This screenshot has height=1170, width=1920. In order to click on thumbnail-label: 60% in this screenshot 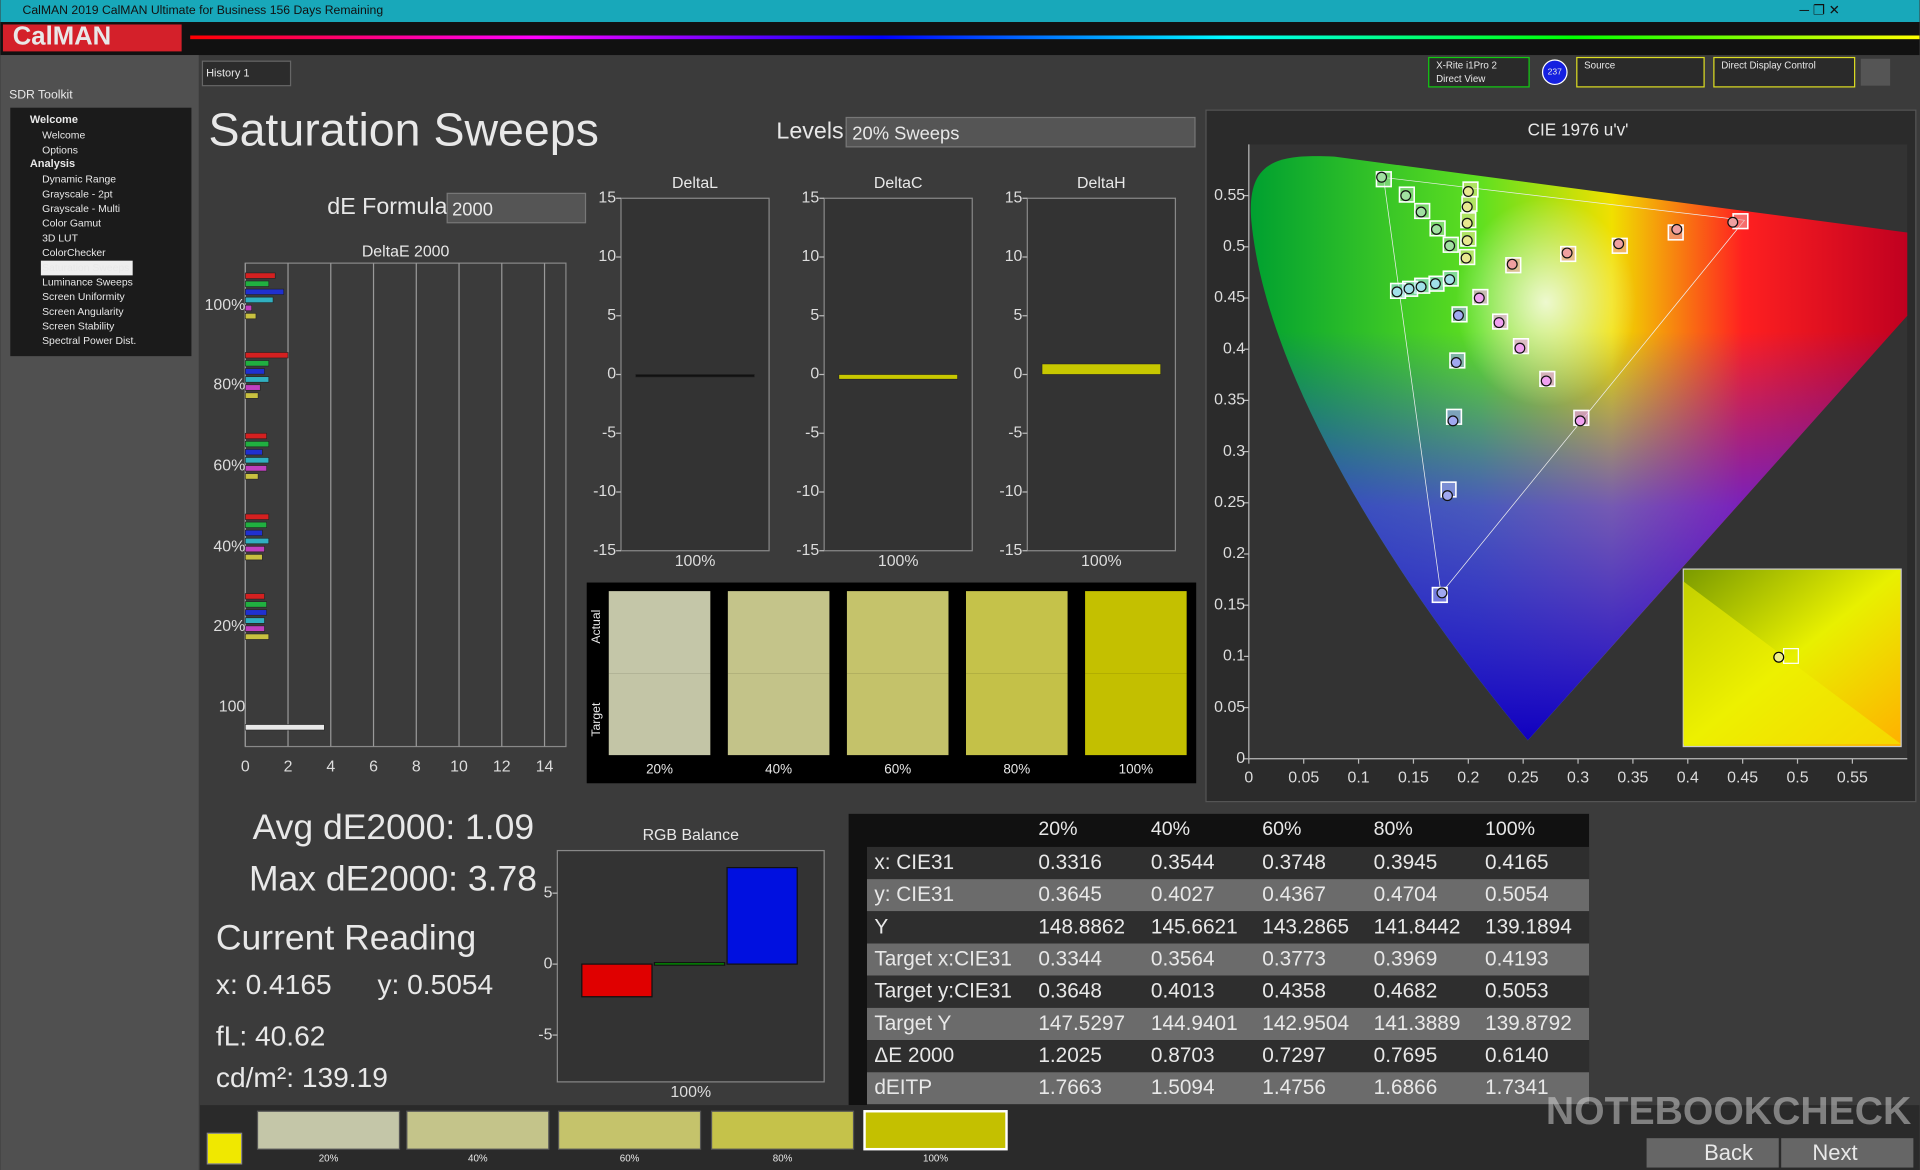, I will do `click(630, 1159)`.